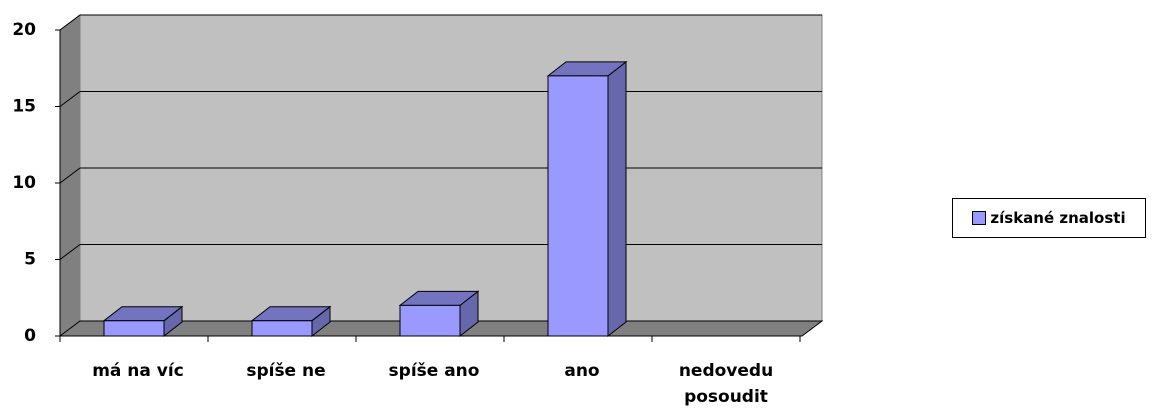 The height and width of the screenshot is (414, 1153). I want to click on x-tick-label: ano, so click(582, 371).